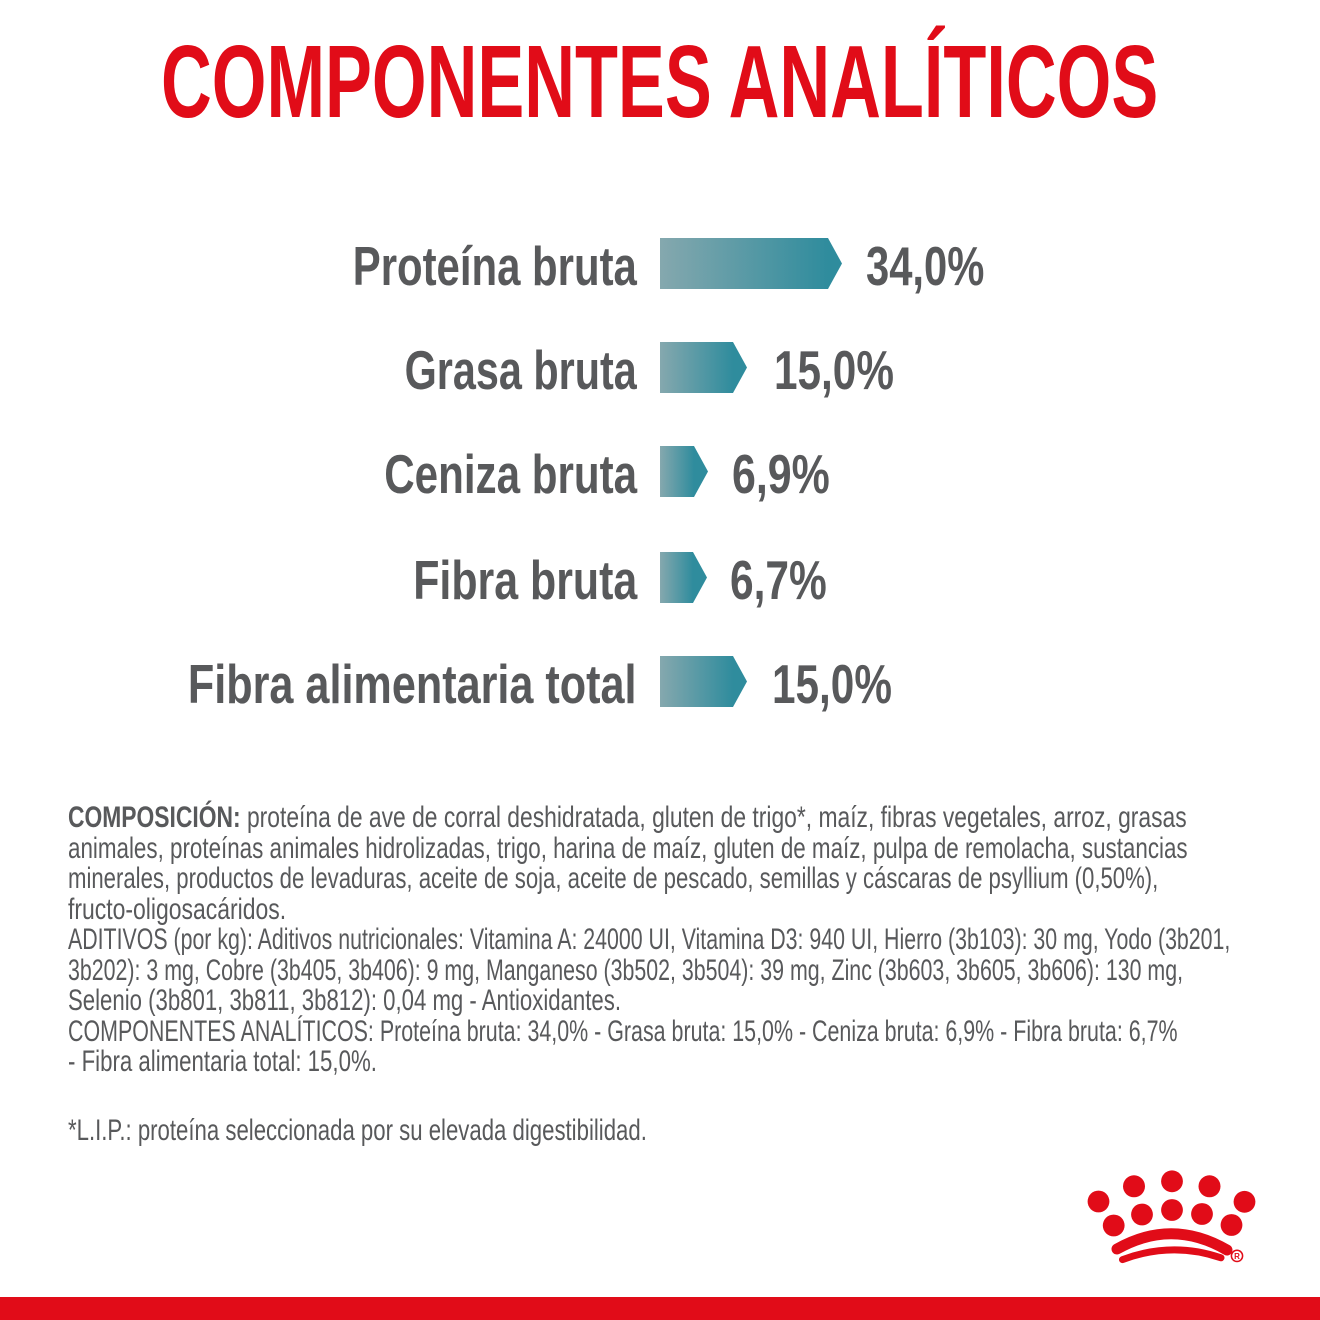  Describe the element at coordinates (1237, 1256) in the screenshot. I see `svg-text: R` at that location.